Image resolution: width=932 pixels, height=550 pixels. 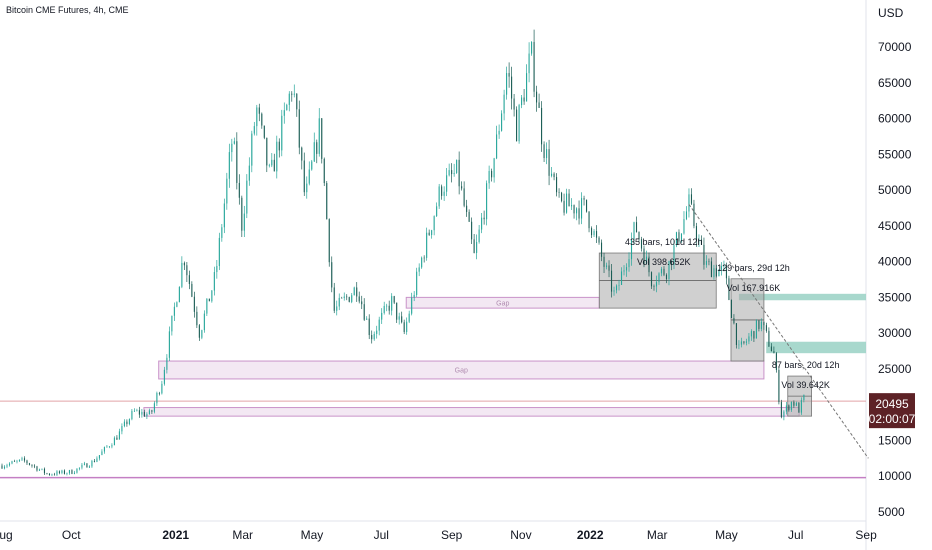 What do you see at coordinates (866, 535) in the screenshot?
I see `time-tick-label: Sep` at bounding box center [866, 535].